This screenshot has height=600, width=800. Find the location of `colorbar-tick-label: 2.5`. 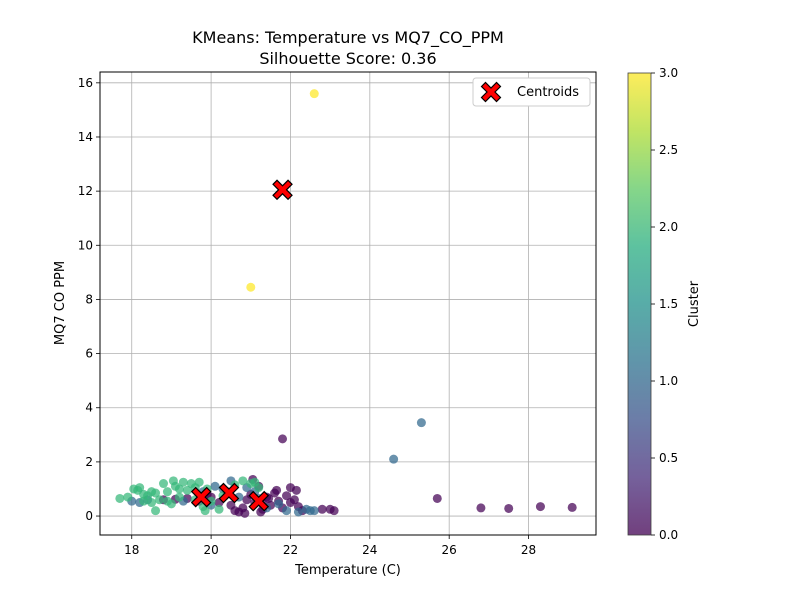

colorbar-tick-label: 2.5 is located at coordinates (668, 150).